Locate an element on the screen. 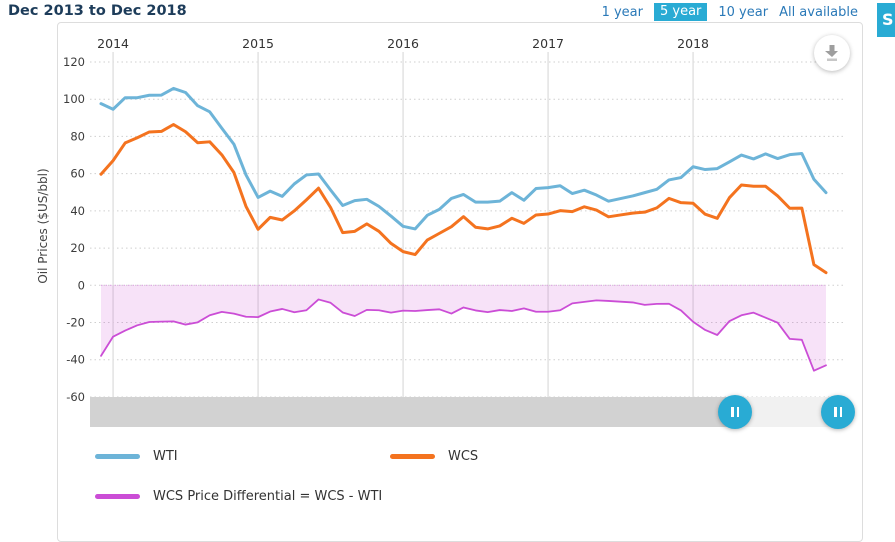  side-panel-tab: S is located at coordinates (886, 20).